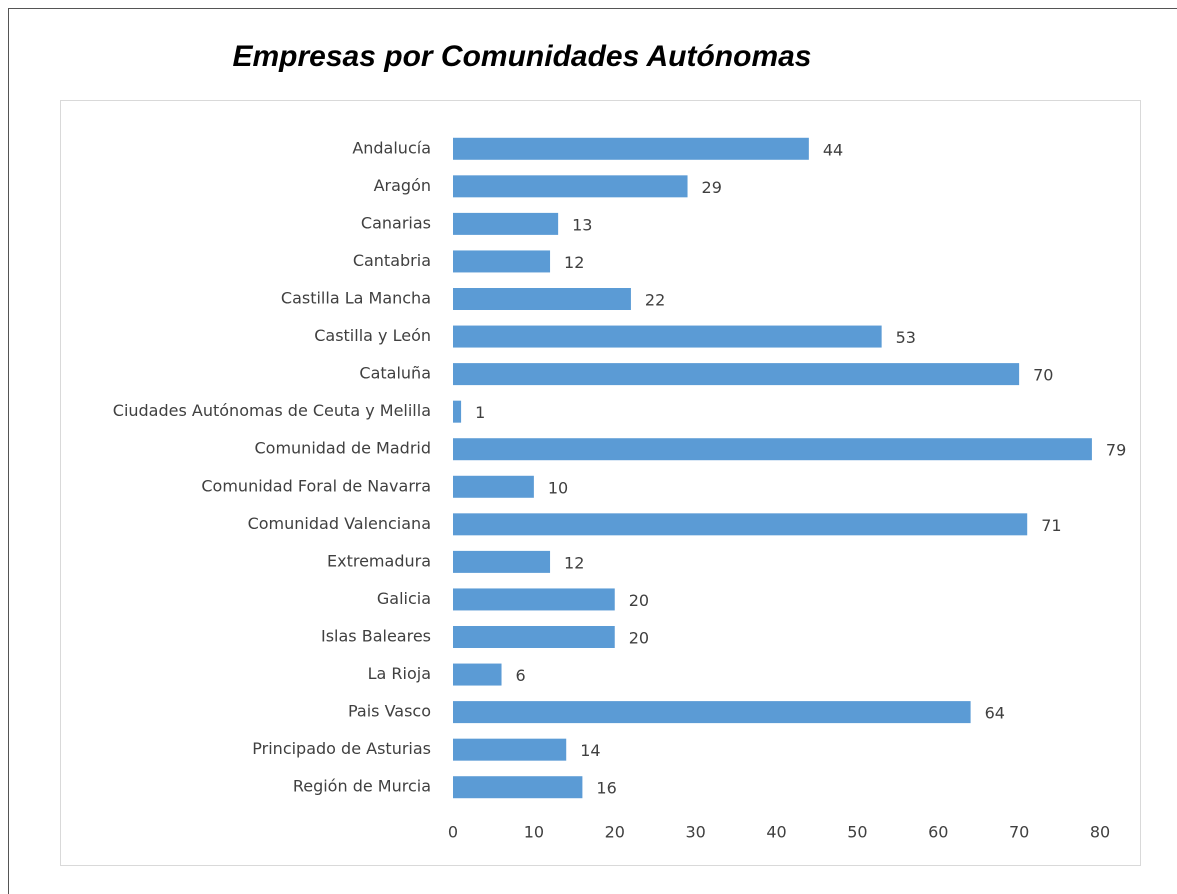  What do you see at coordinates (316, 485) in the screenshot?
I see `y-tick-label: Comunidad Foral de Navarra` at bounding box center [316, 485].